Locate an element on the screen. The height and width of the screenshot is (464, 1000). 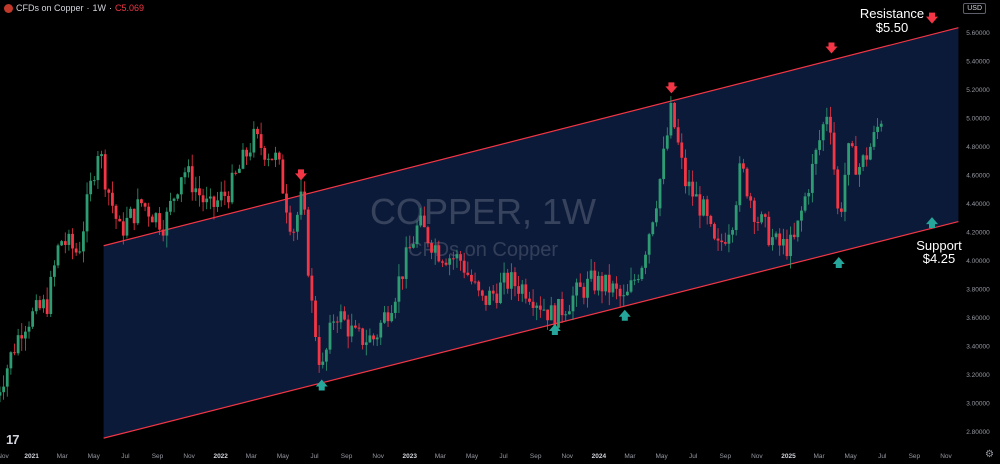
symbol-title: CFDs on Copper is located at coordinates (50, 8).